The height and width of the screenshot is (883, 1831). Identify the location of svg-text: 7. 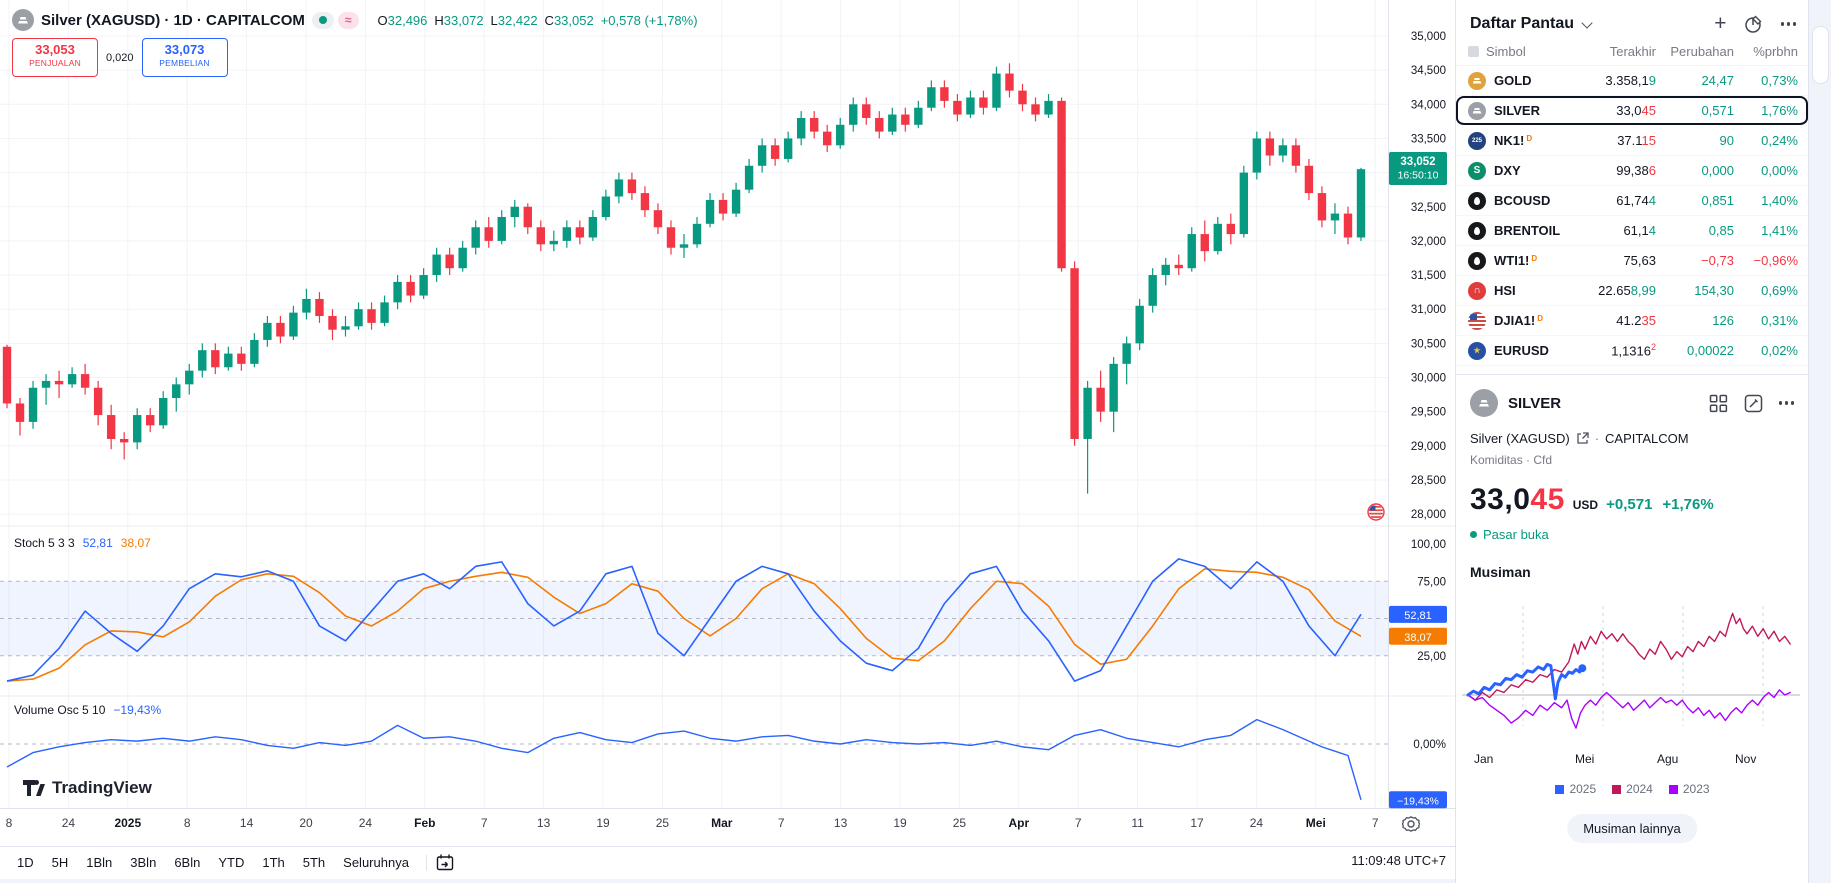
(1375, 823).